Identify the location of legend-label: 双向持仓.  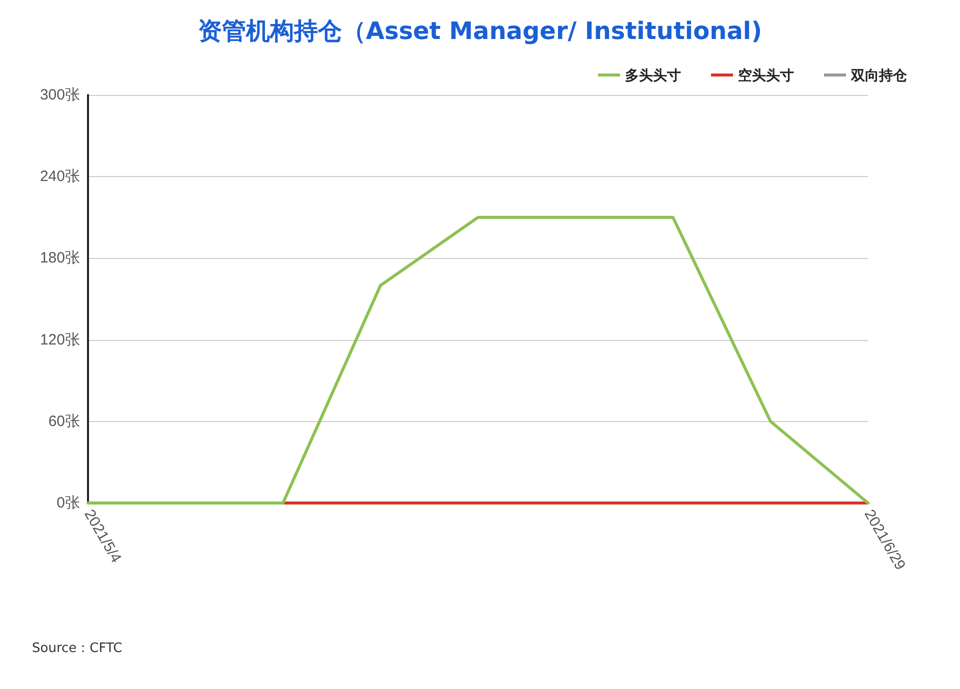
(879, 75).